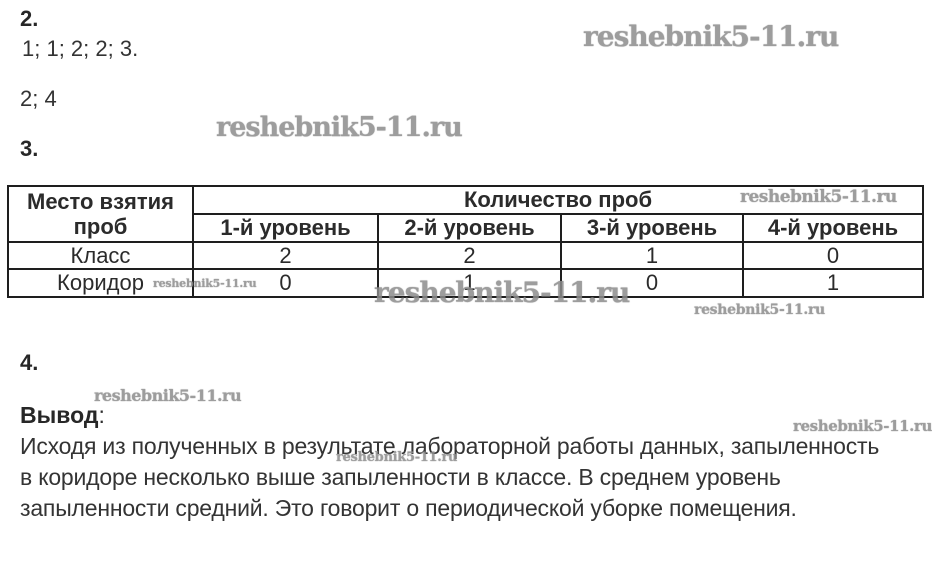 The height and width of the screenshot is (564, 932). What do you see at coordinates (29, 18) in the screenshot?
I see `section-2-heading: 2.` at bounding box center [29, 18].